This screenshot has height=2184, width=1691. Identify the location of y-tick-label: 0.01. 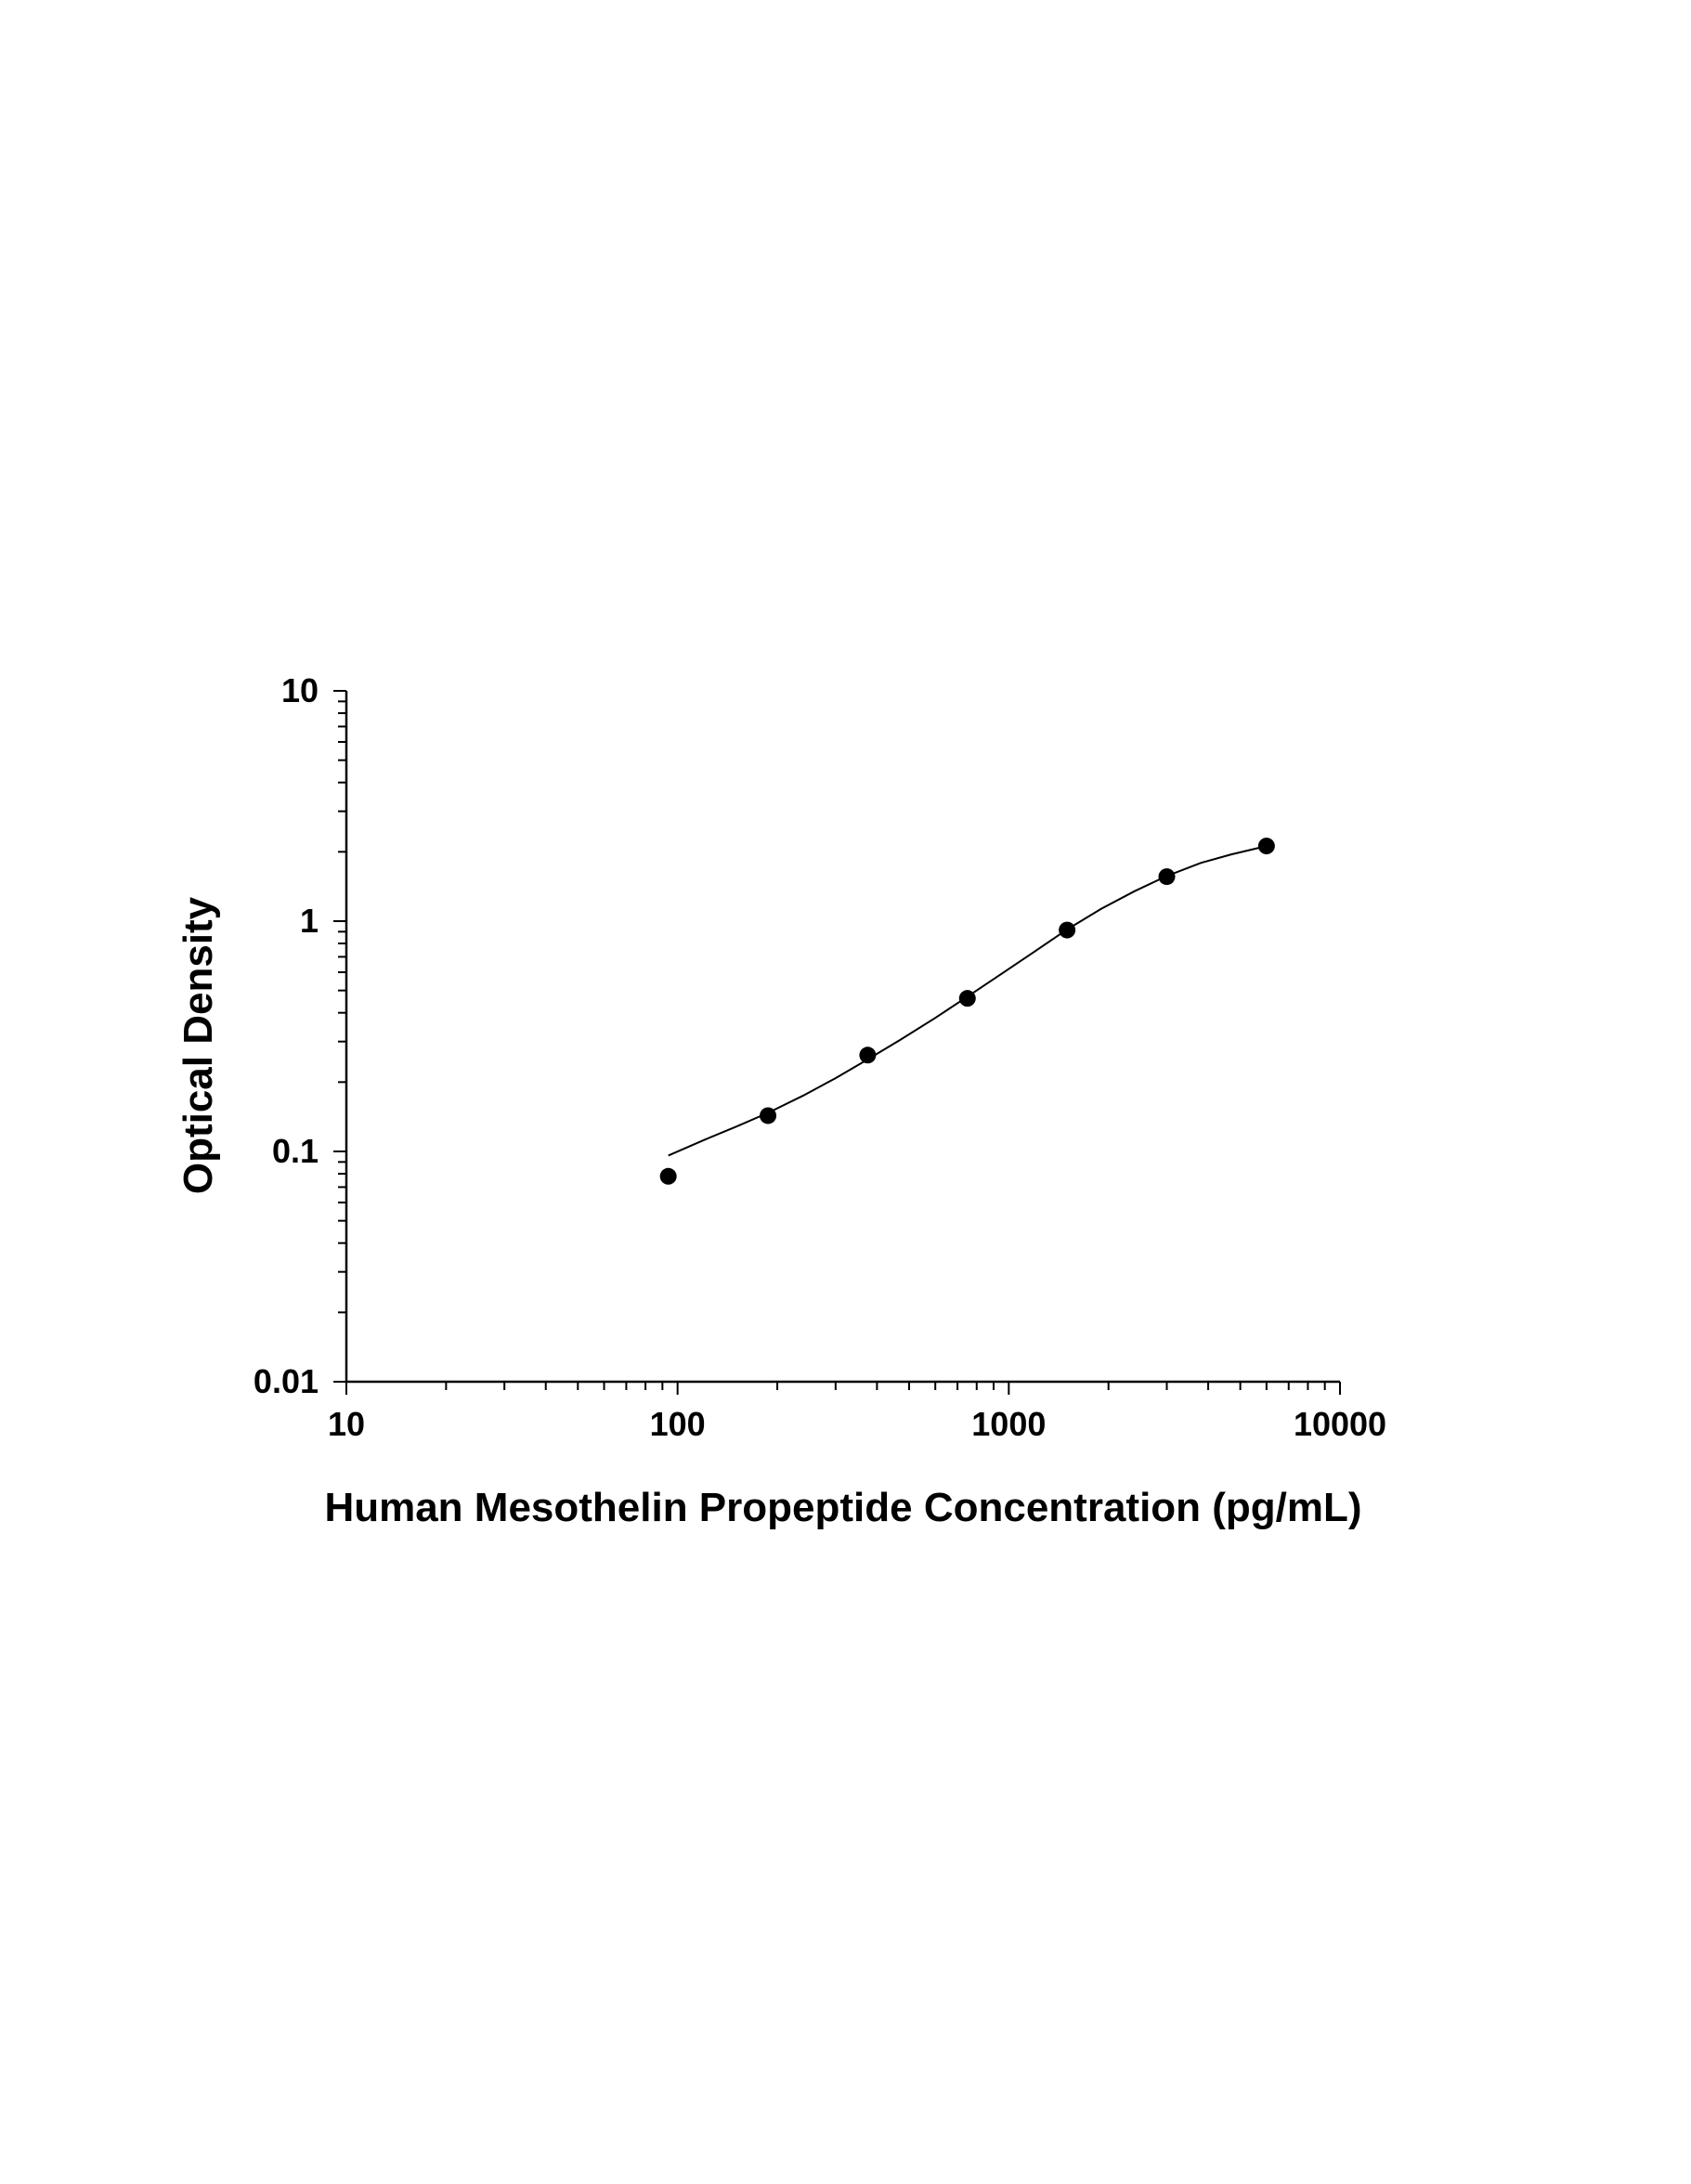
(287, 1381).